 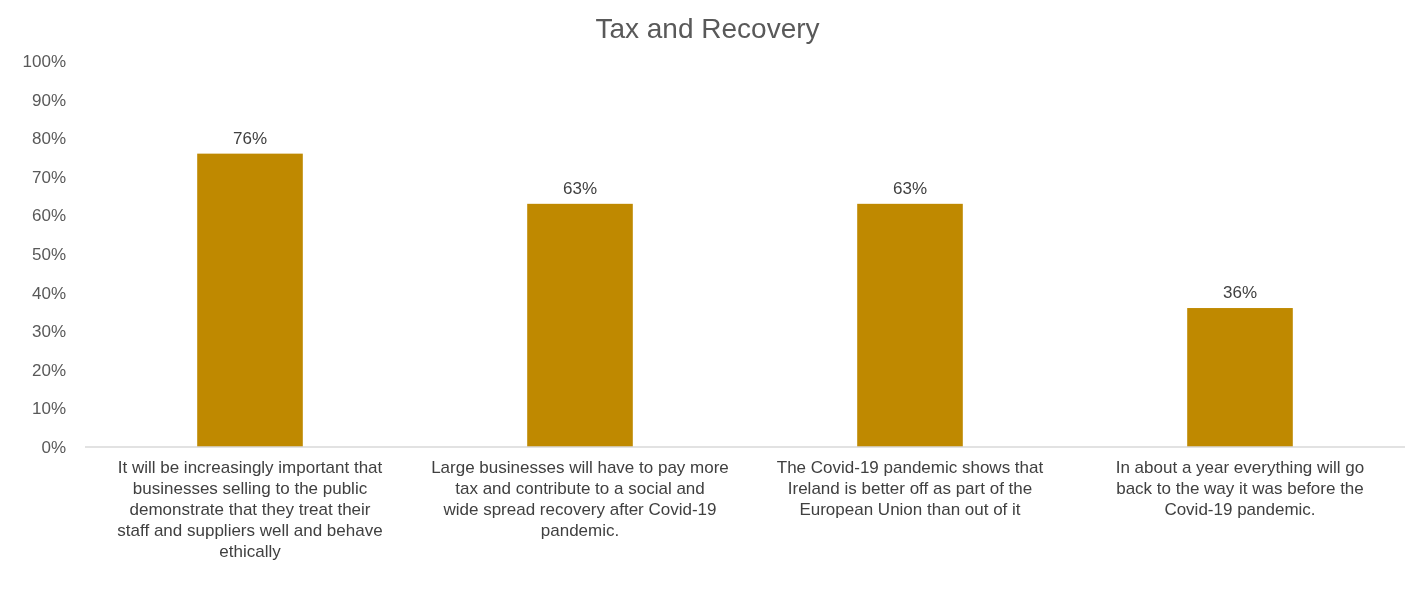 I want to click on y-tick-label: 90%, so click(x=48, y=100).